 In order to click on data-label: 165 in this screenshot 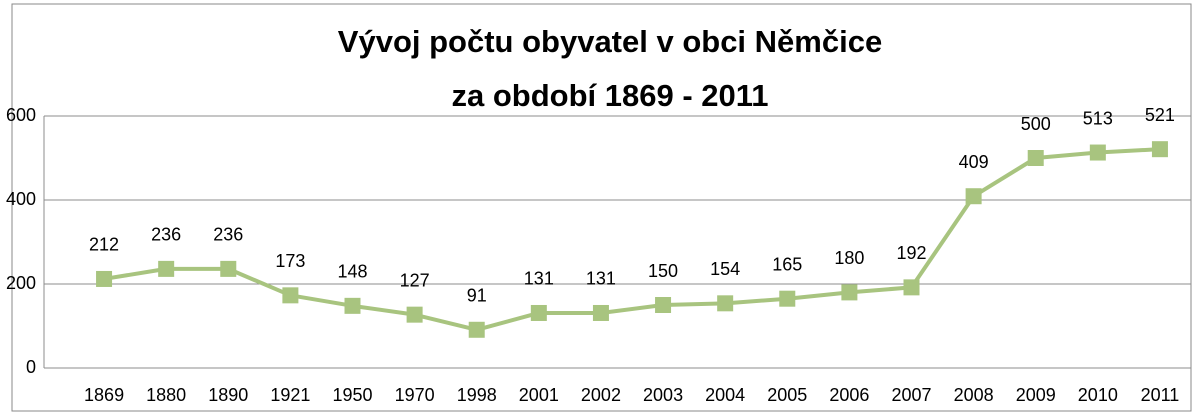, I will do `click(787, 264)`.